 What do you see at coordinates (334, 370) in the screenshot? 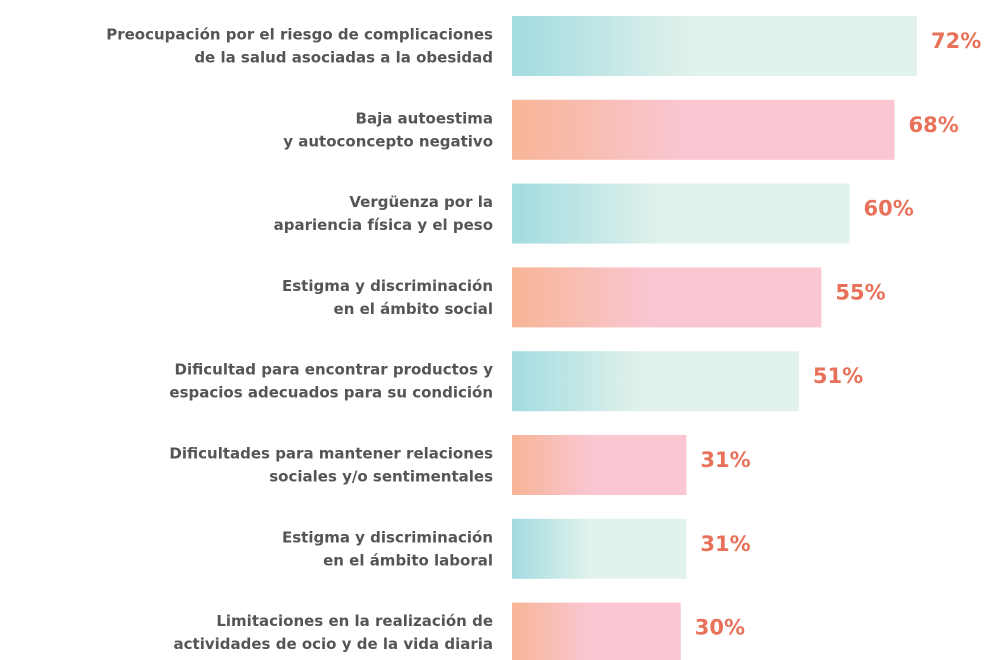
I see `category-label: Dificultad para encontrar productos y` at bounding box center [334, 370].